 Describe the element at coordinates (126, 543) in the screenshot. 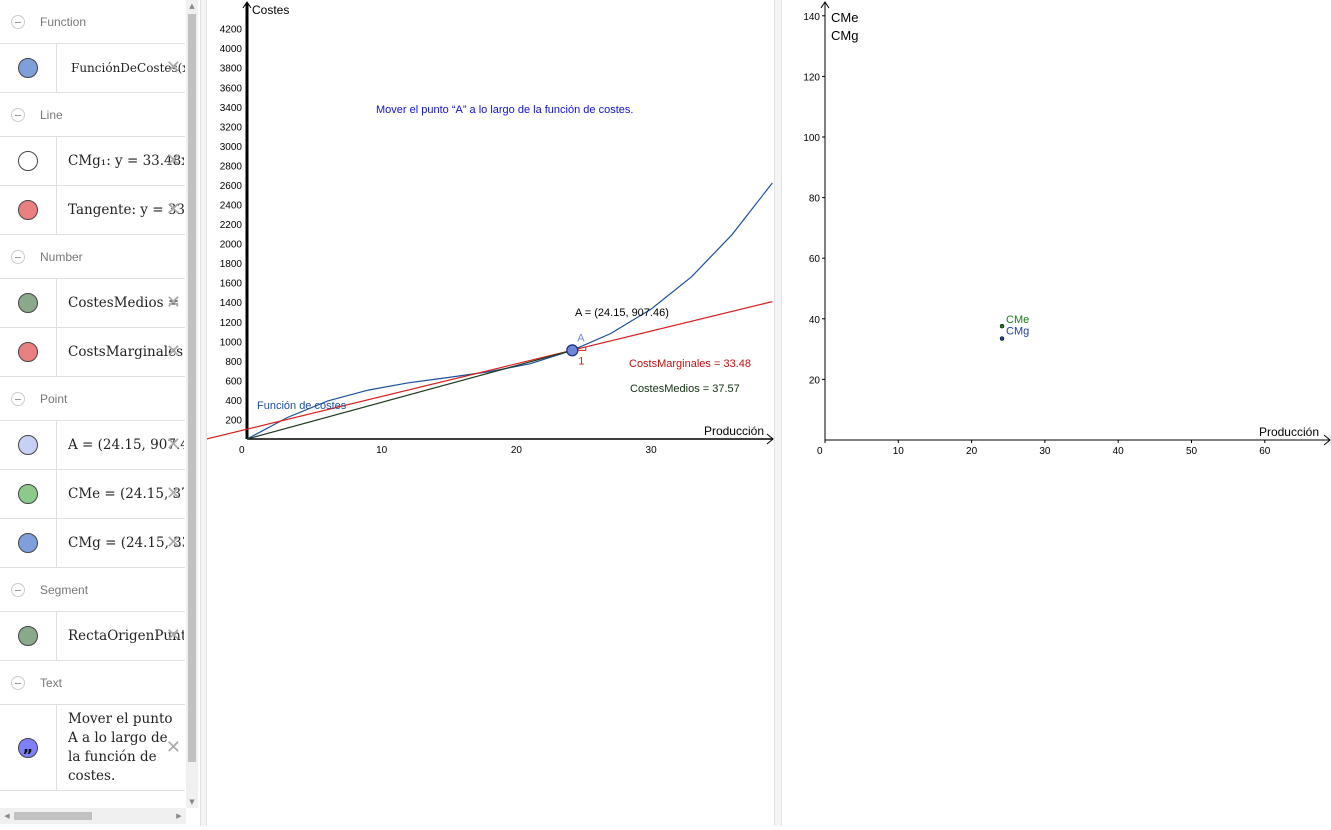

I see `algebra-item-definition: CMg = (24.15, 33.4` at that location.